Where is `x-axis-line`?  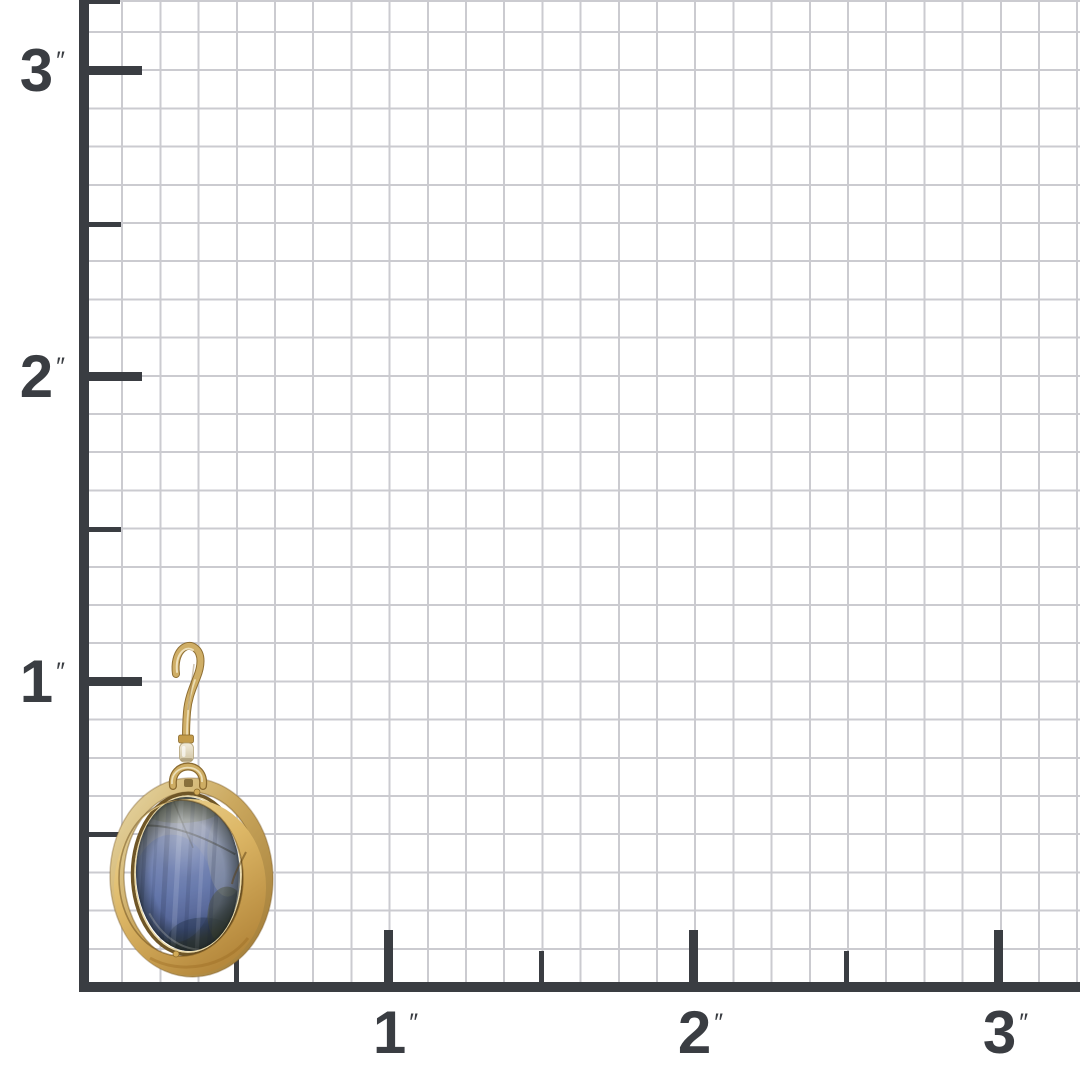 x-axis-line is located at coordinates (579, 987).